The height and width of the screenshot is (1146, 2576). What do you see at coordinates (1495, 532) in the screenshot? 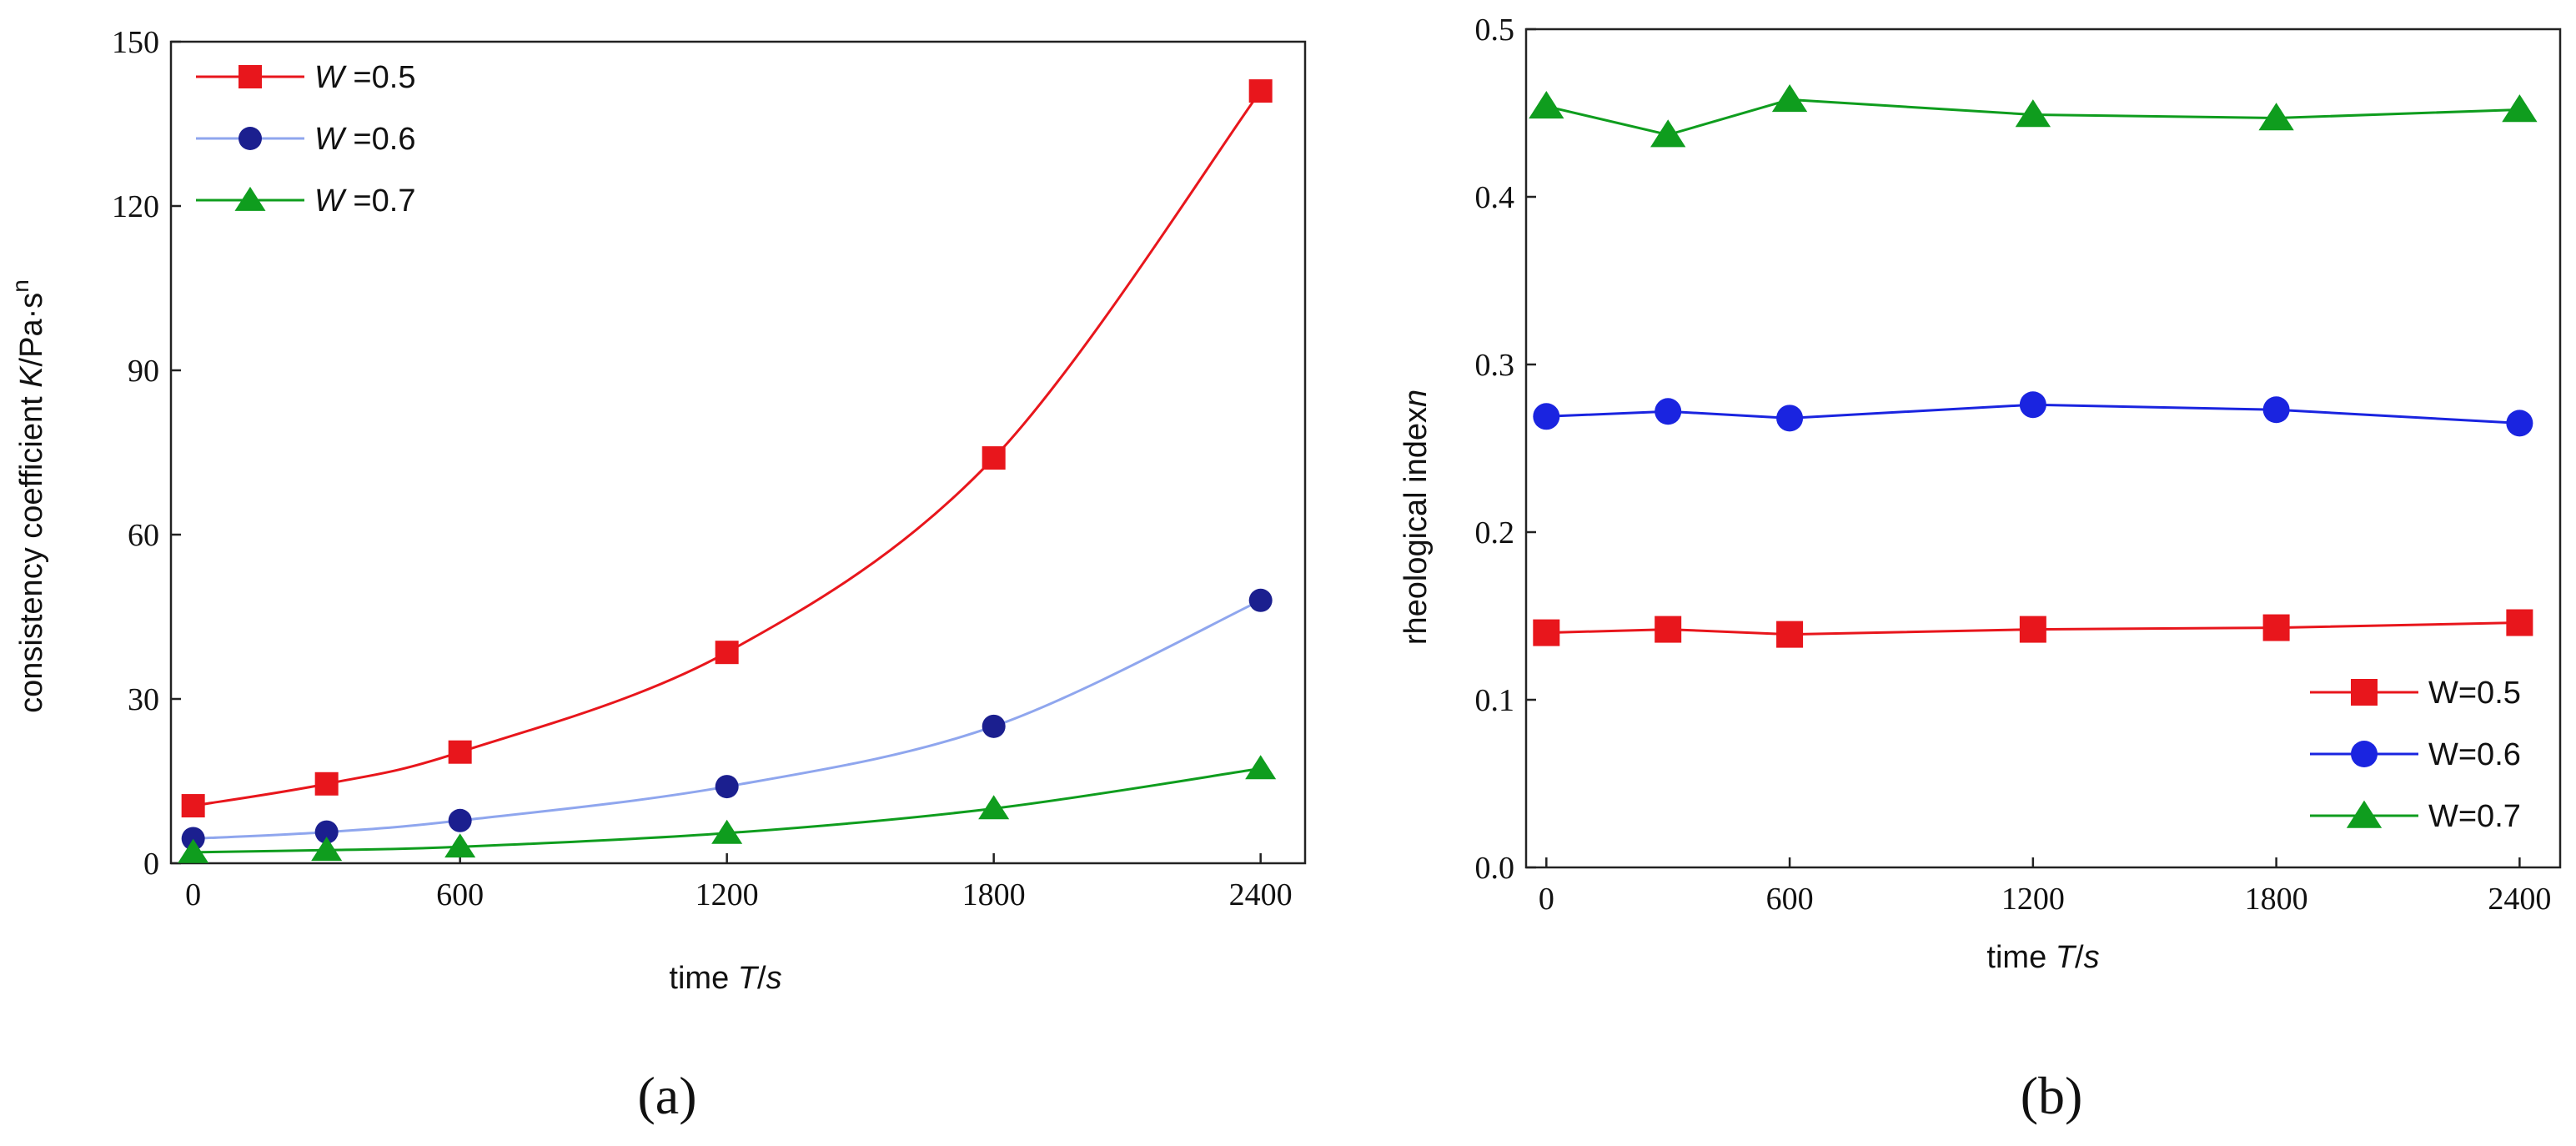
I see `chart-b-y-tick-label: 0.2` at bounding box center [1495, 532].